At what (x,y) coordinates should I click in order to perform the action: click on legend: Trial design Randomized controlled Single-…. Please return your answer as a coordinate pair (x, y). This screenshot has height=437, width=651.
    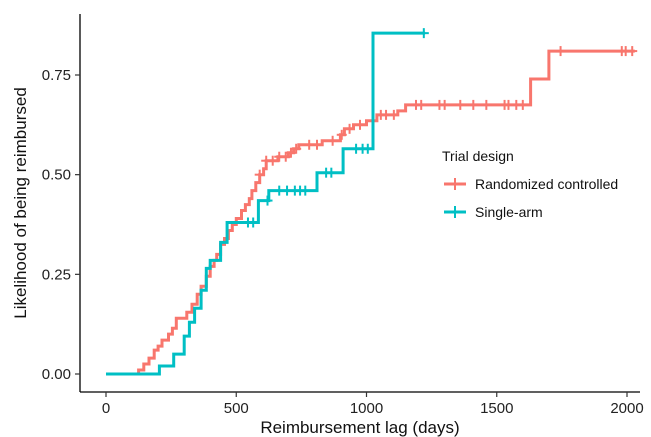
    Looking at the image, I should click on (530, 184).